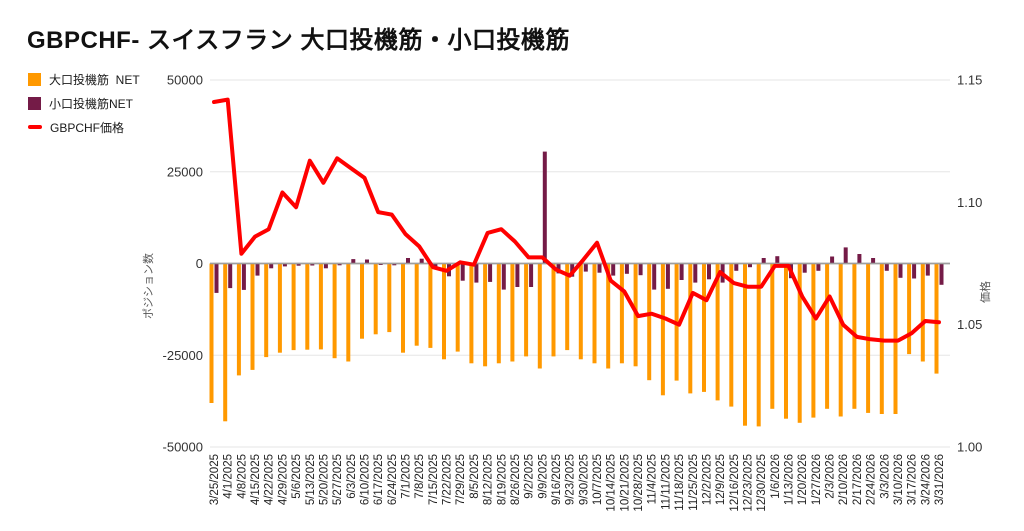  I want to click on x-axis-date-label: 3/31/2026, so click(940, 479).